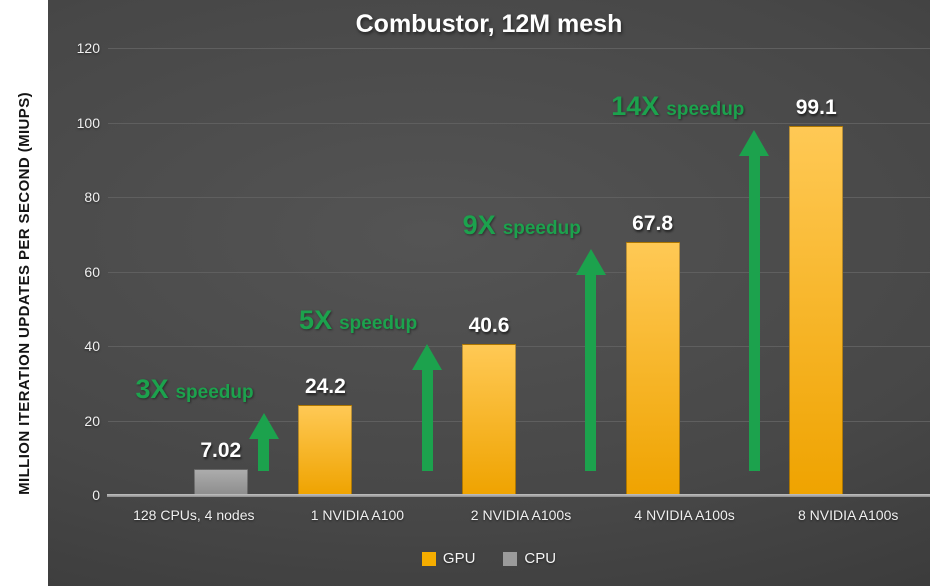  What do you see at coordinates (489, 419) in the screenshot?
I see `bar-gpu-2 NVIDIA A100s` at bounding box center [489, 419].